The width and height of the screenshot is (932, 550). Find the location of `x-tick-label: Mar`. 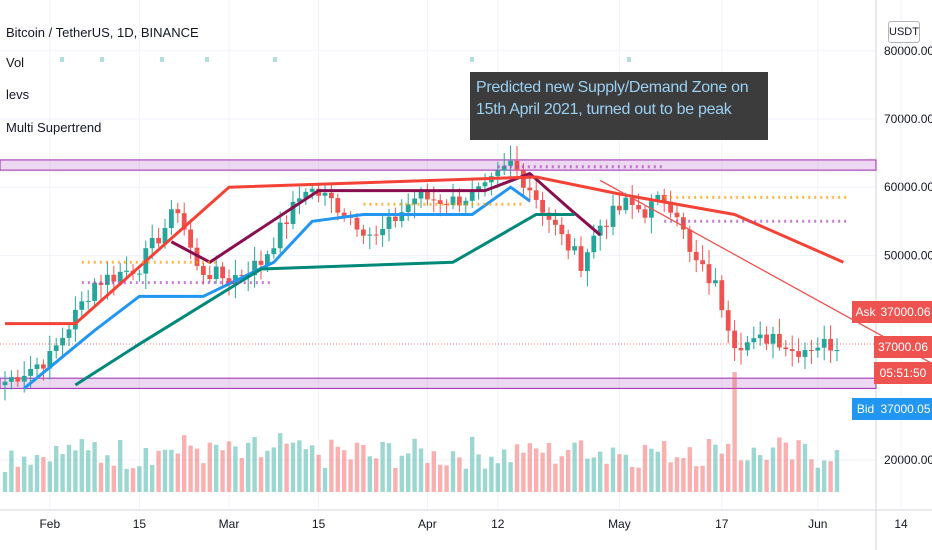

x-tick-label: Mar is located at coordinates (229, 524).